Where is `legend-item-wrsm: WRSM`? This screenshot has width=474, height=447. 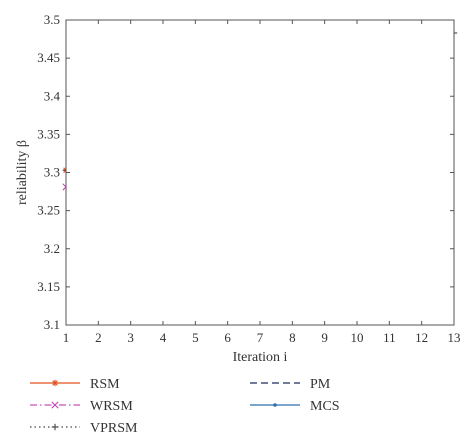
legend-item-wrsm: WRSM is located at coordinates (81, 406).